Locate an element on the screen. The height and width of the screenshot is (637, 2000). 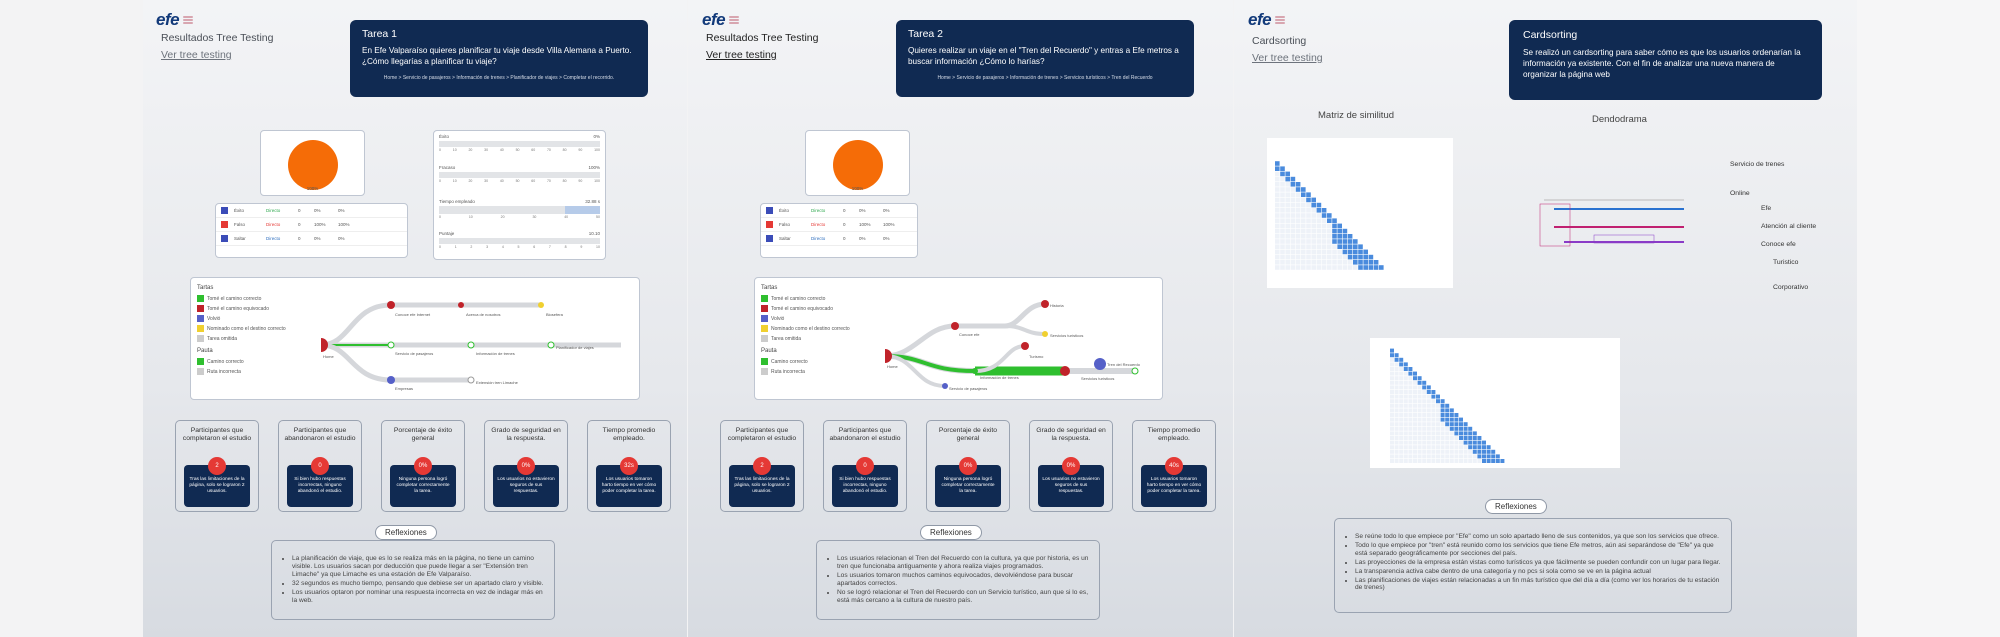
svg-text: Biosefera is located at coordinates (555, 314).